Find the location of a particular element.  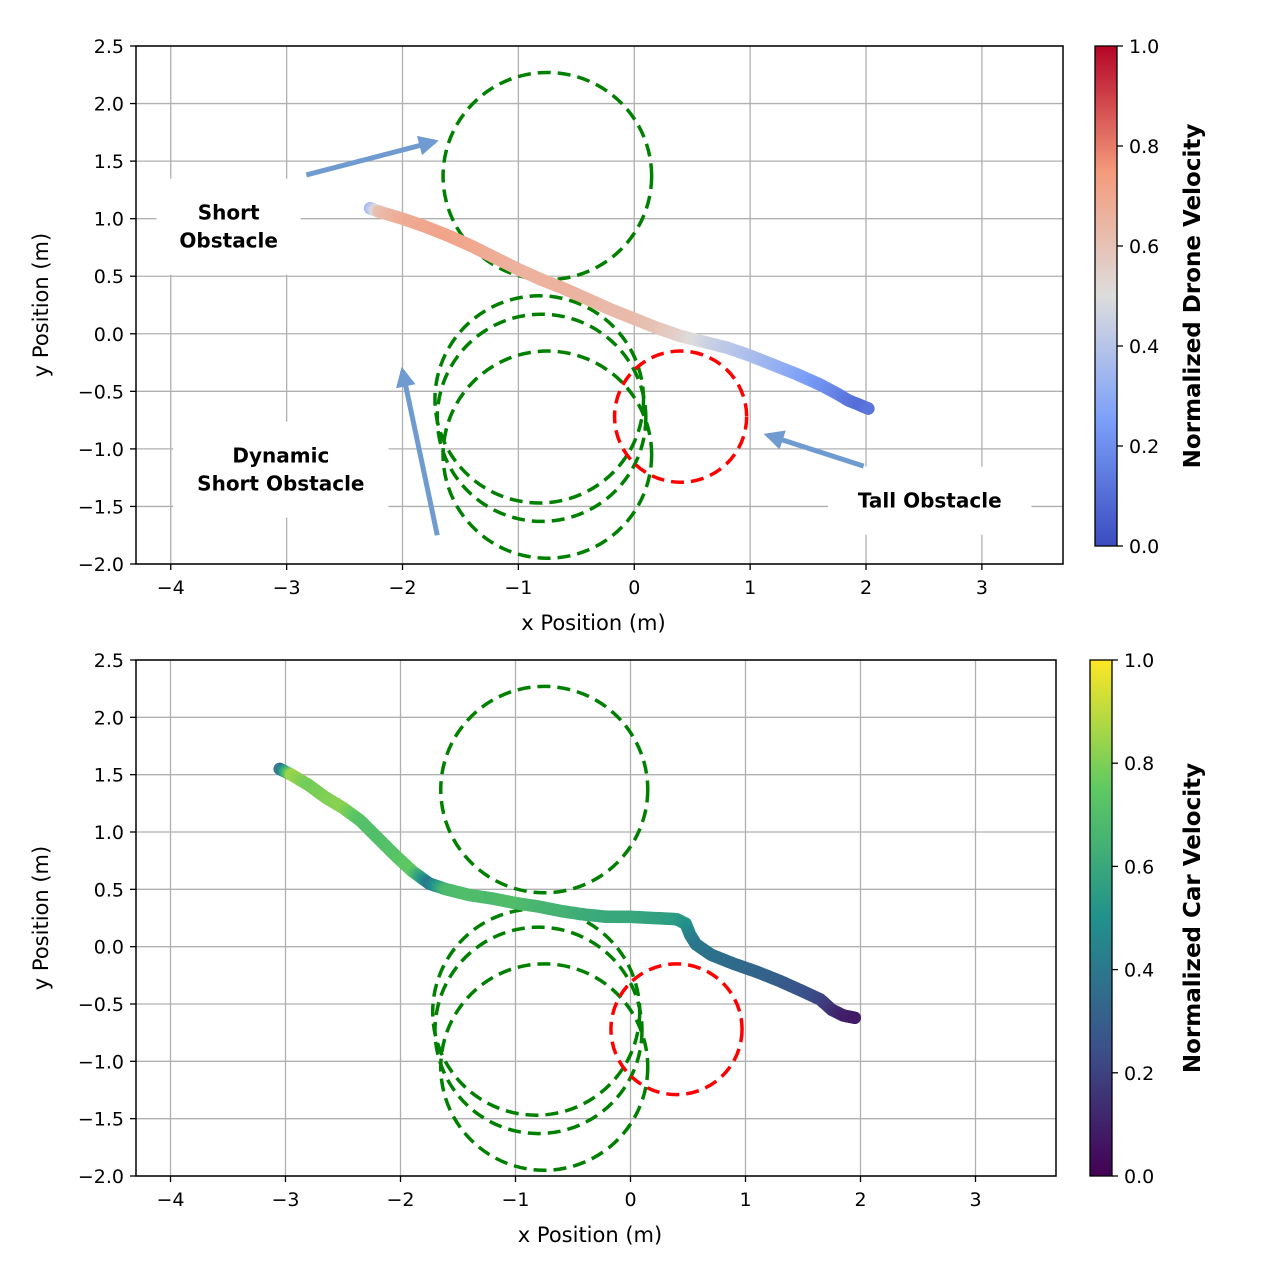

colorbar-label: Normalized Drone Velocity is located at coordinates (1193, 296).